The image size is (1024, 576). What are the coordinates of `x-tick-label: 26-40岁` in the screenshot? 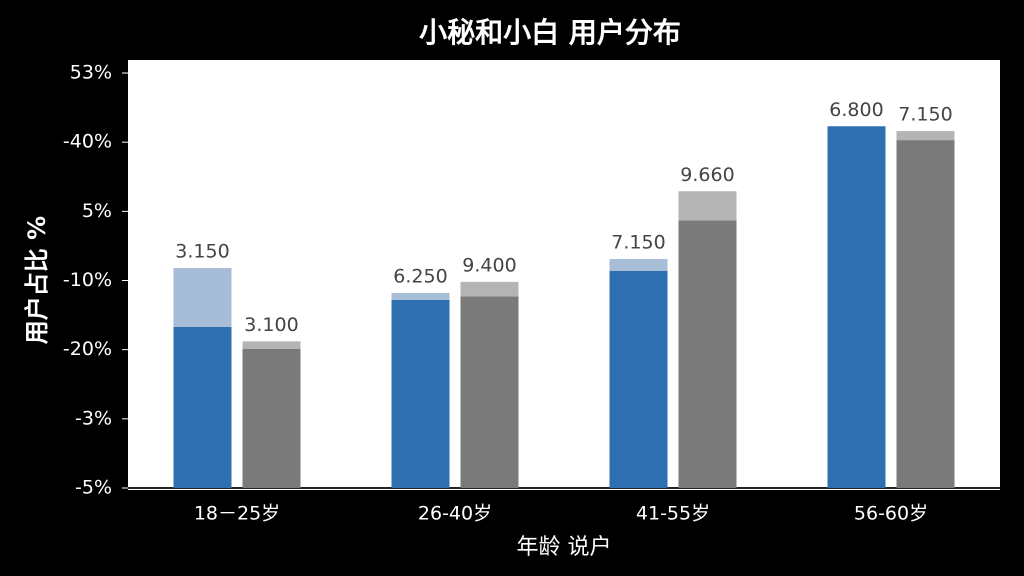 It's located at (455, 514).